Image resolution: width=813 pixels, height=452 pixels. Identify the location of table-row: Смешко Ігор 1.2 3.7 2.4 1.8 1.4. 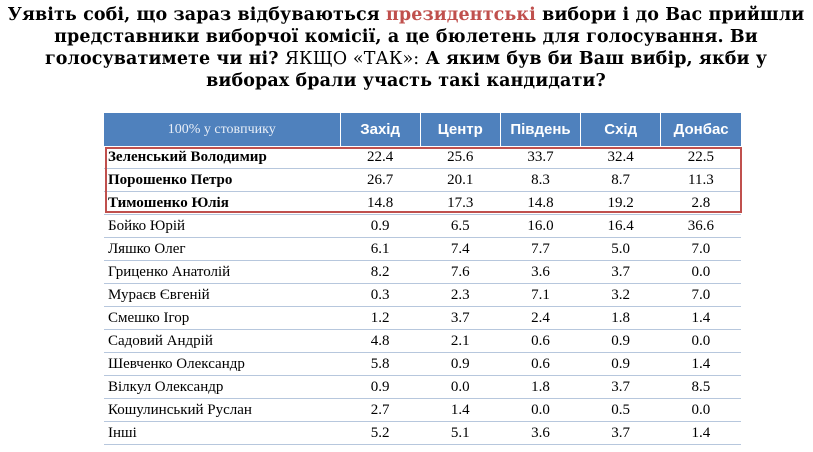
(422, 318).